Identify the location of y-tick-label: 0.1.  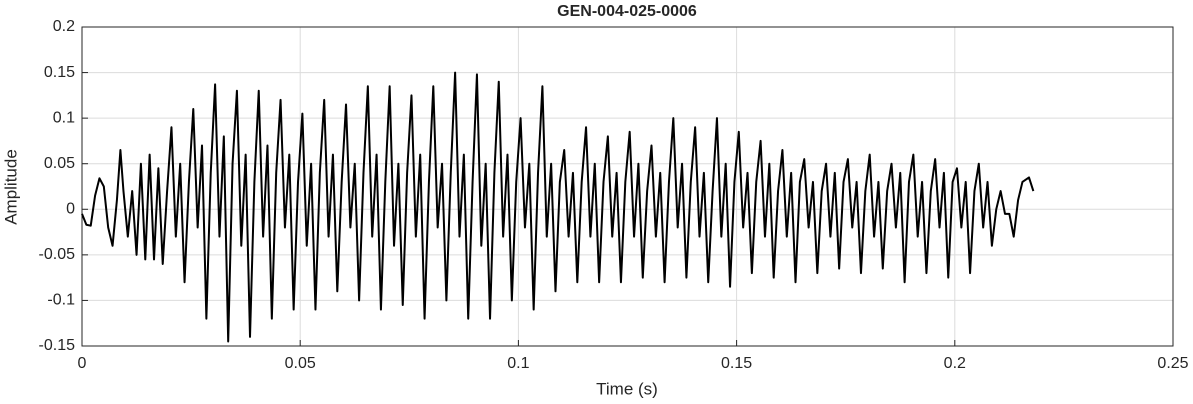
(64, 117).